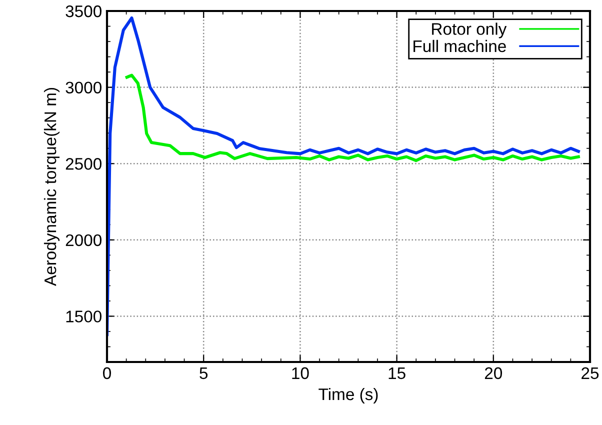 Image resolution: width=602 pixels, height=425 pixels. What do you see at coordinates (348, 396) in the screenshot?
I see `x-axis-title: Time (s)` at bounding box center [348, 396].